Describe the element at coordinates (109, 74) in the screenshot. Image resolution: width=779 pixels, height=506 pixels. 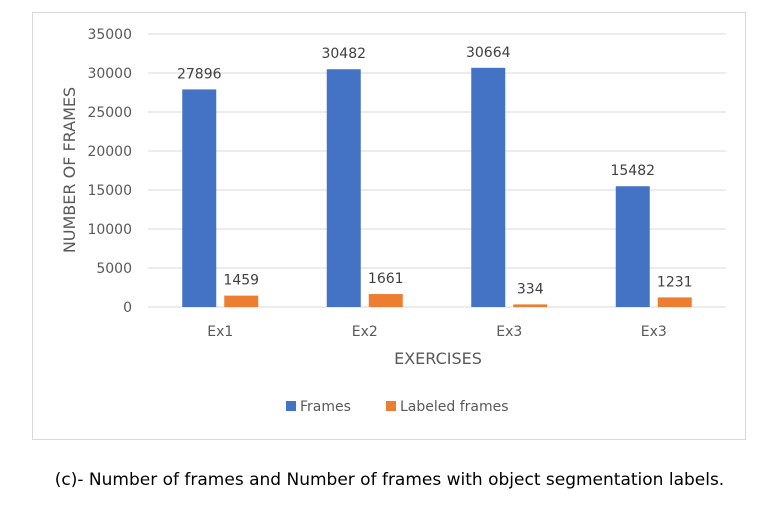
I see `y-tick-label: 30000` at that location.